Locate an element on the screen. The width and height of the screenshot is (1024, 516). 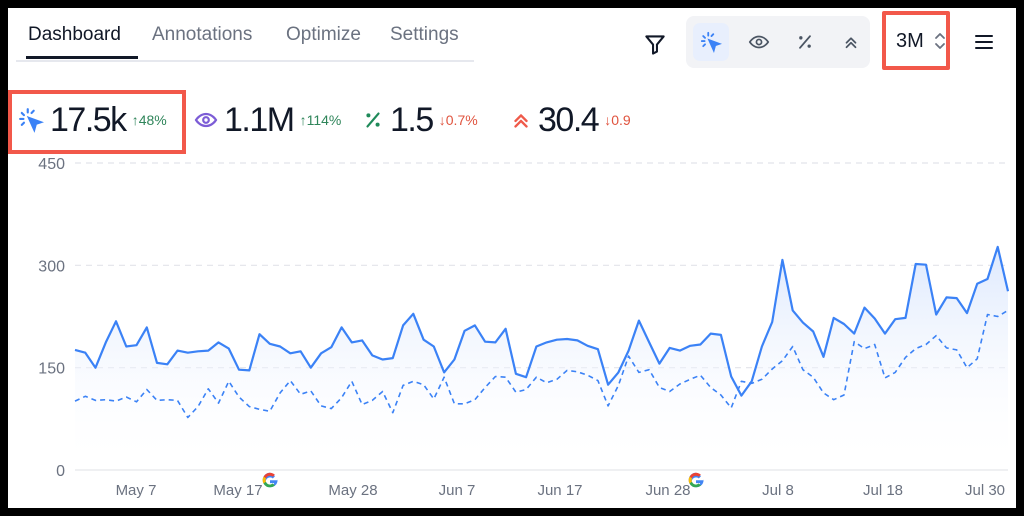
active-tab-indicator is located at coordinates (82, 57).